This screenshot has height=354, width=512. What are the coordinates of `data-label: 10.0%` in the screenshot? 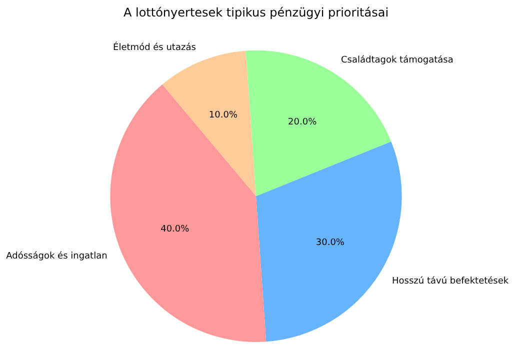 It's located at (223, 115).